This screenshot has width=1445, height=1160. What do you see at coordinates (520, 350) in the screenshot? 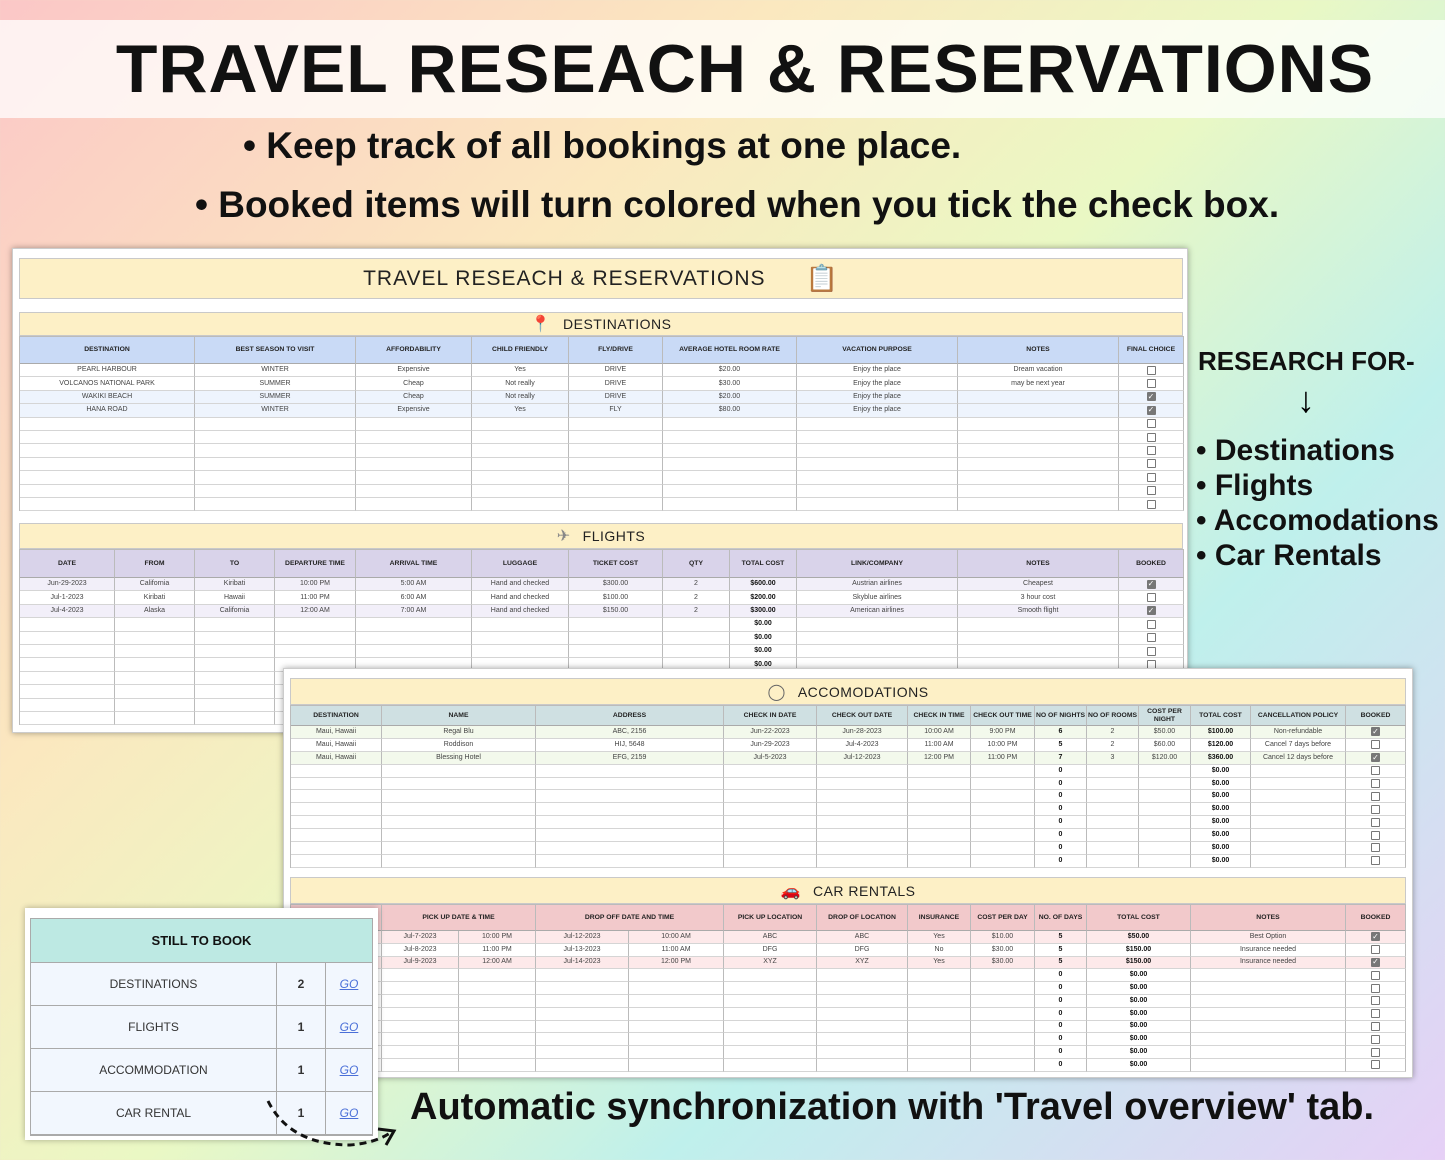
I see `column-header: CHILD FRIENDLY` at bounding box center [520, 350].